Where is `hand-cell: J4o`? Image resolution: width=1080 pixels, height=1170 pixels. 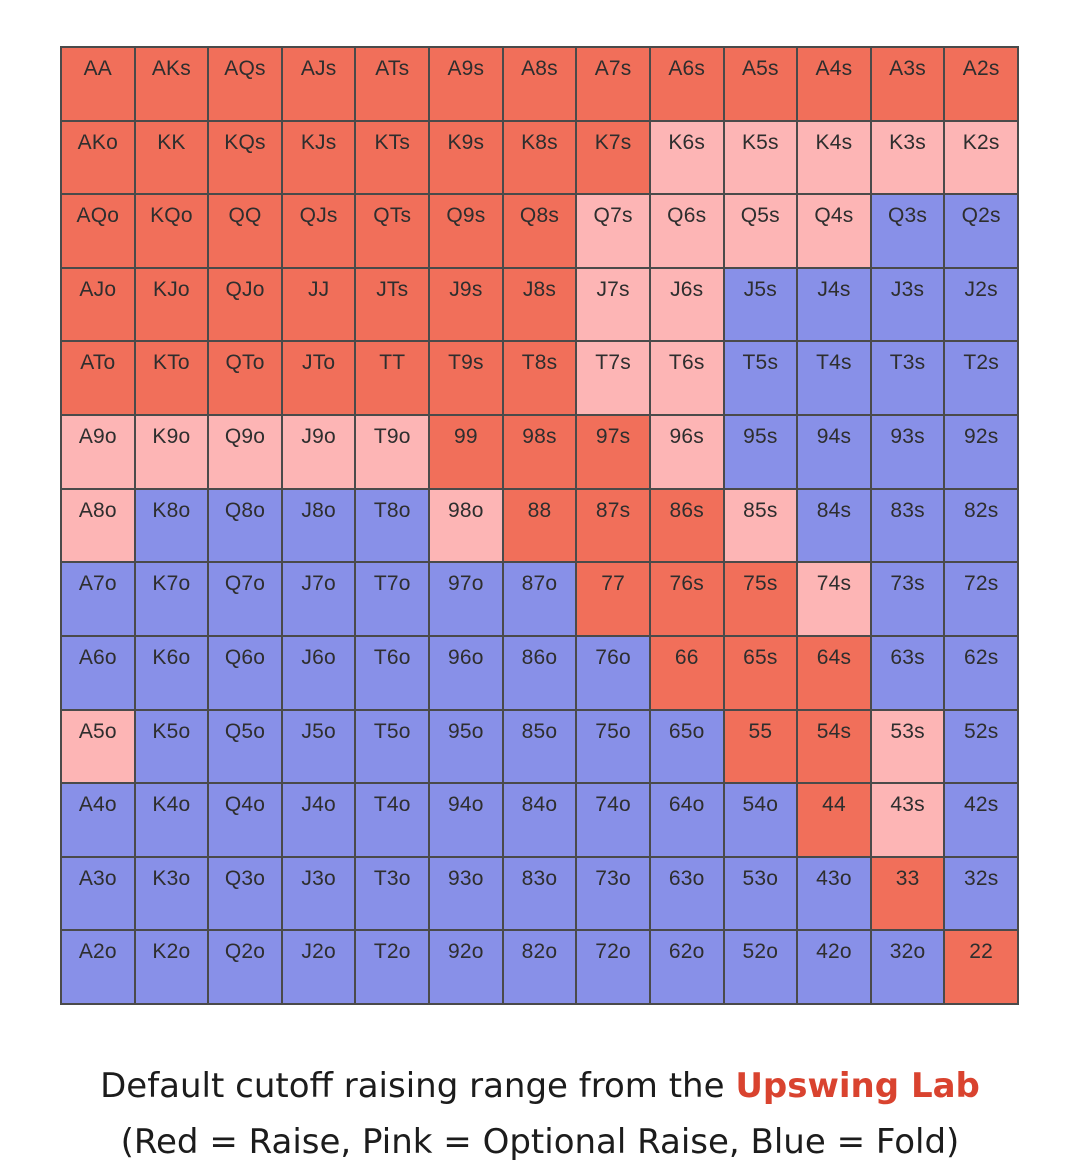 hand-cell: J4o is located at coordinates (318, 820).